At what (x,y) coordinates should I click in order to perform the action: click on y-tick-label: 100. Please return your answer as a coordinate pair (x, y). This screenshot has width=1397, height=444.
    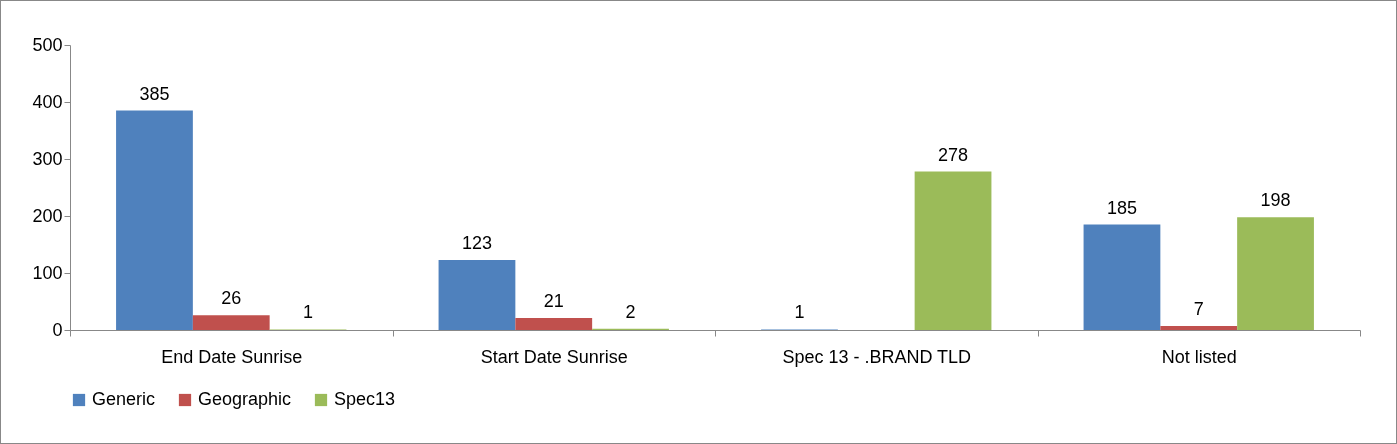
    Looking at the image, I should click on (47, 272).